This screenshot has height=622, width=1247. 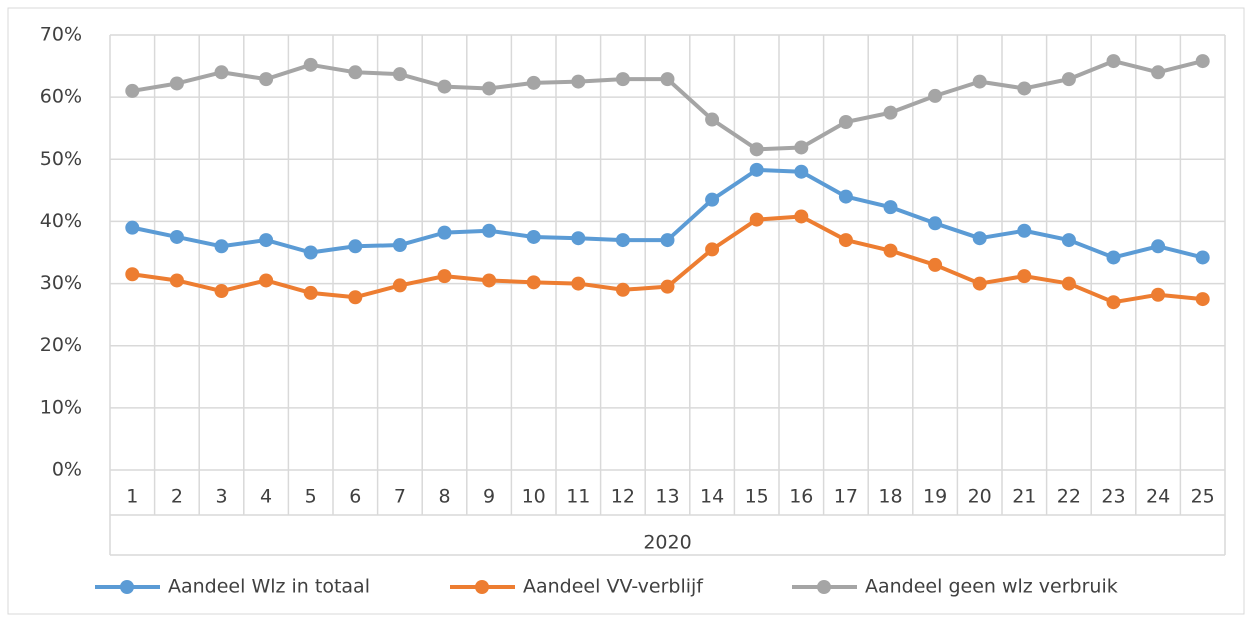 What do you see at coordinates (991, 587) in the screenshot?
I see `legend-label: Aandeel geen wlz verbruik` at bounding box center [991, 587].